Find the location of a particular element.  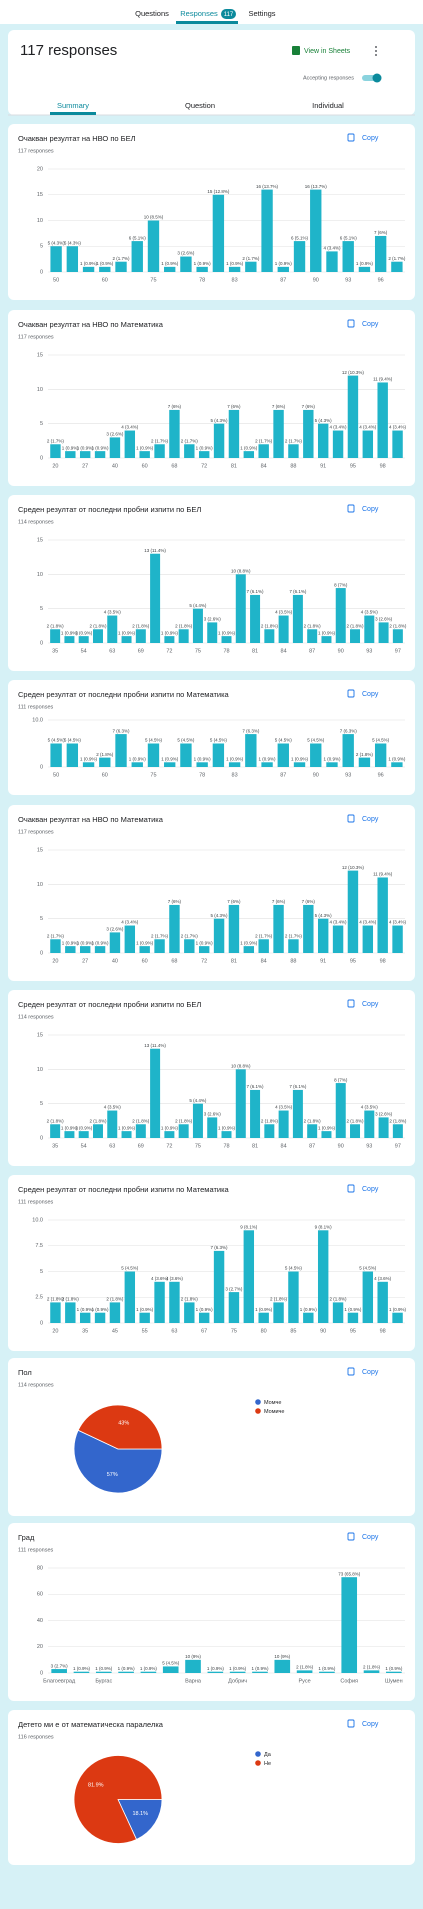

response-count: 117 responses is located at coordinates (36, 832).